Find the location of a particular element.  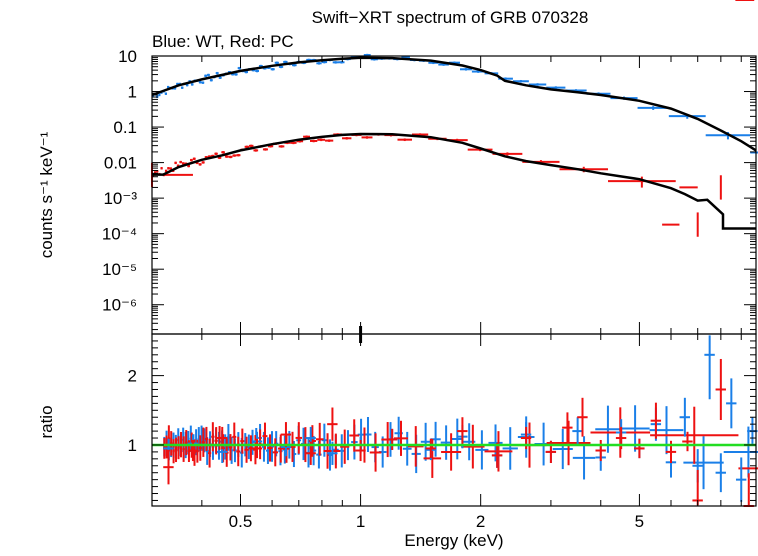

chart-subtitle: Blue: WT, Red: PC is located at coordinates (223, 41).